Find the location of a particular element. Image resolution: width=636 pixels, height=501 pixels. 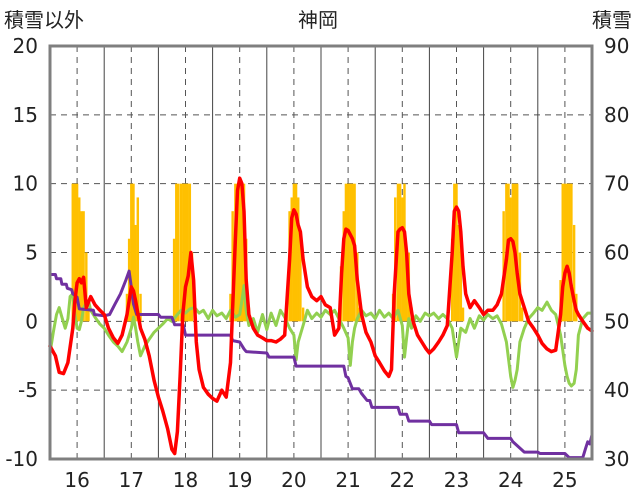

y-right-tick-label: 90 is located at coordinates (616, 46).